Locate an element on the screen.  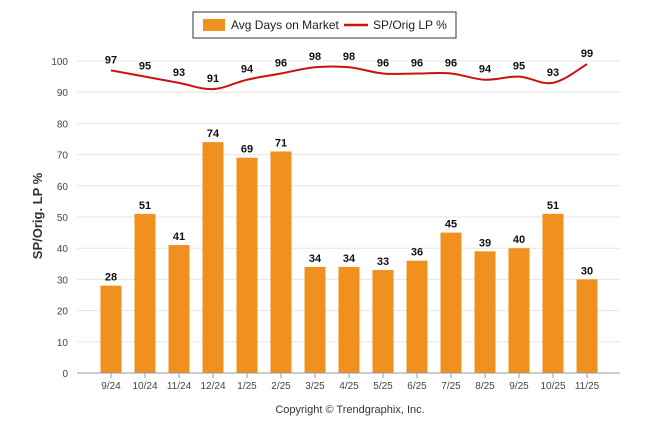
bar-value-label: 30 is located at coordinates (587, 271).